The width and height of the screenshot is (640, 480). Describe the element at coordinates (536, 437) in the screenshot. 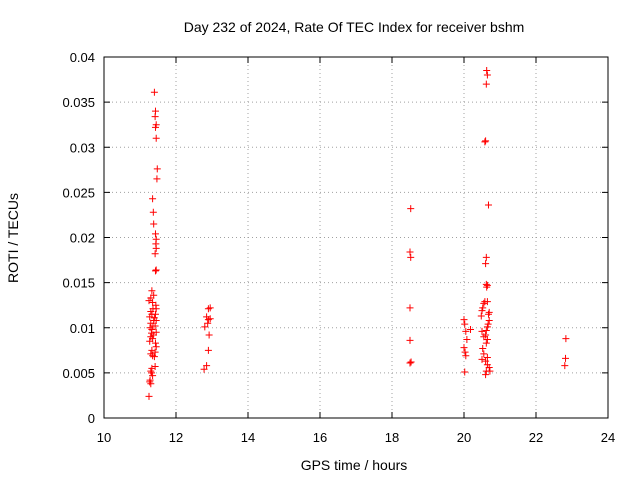

I see `x-tick-label: 22` at that location.